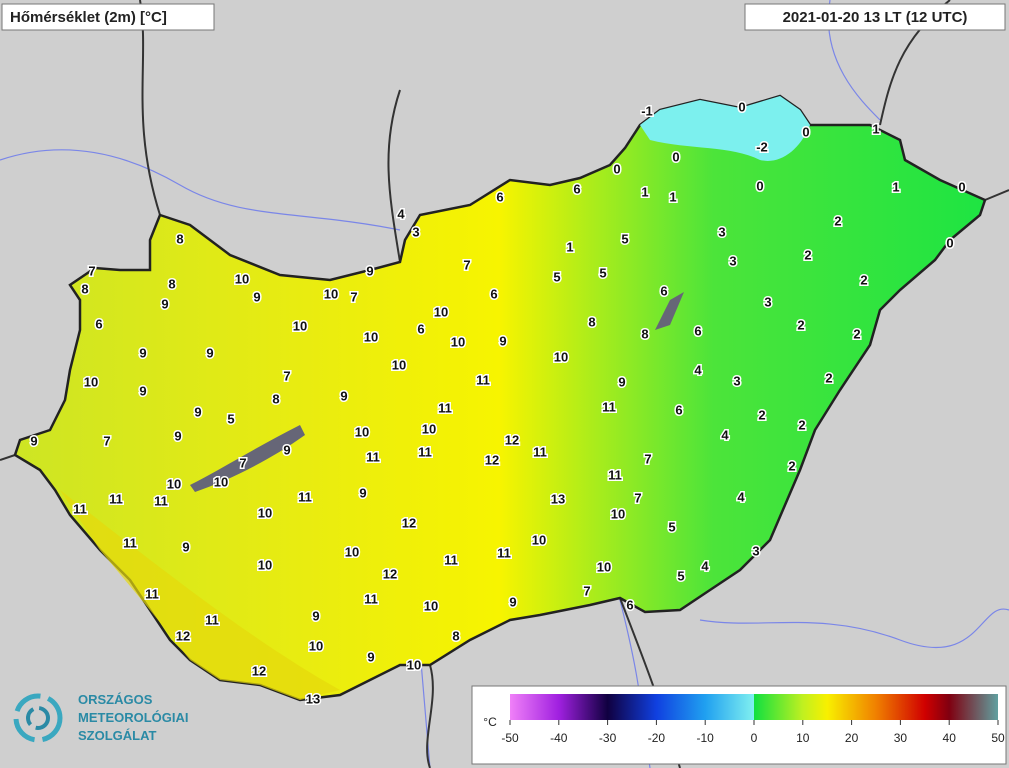 This screenshot has height=768, width=1009. I want to click on colorbar-tick-label: 20, so click(852, 738).